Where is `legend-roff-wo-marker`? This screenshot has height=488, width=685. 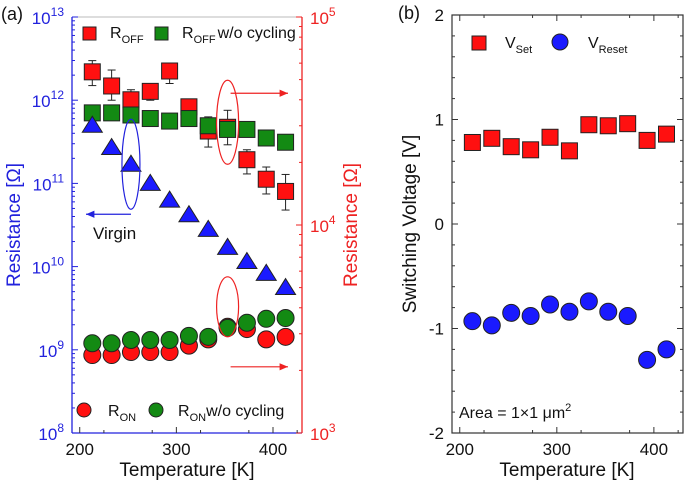
legend-roff-wo-marker is located at coordinates (161, 33).